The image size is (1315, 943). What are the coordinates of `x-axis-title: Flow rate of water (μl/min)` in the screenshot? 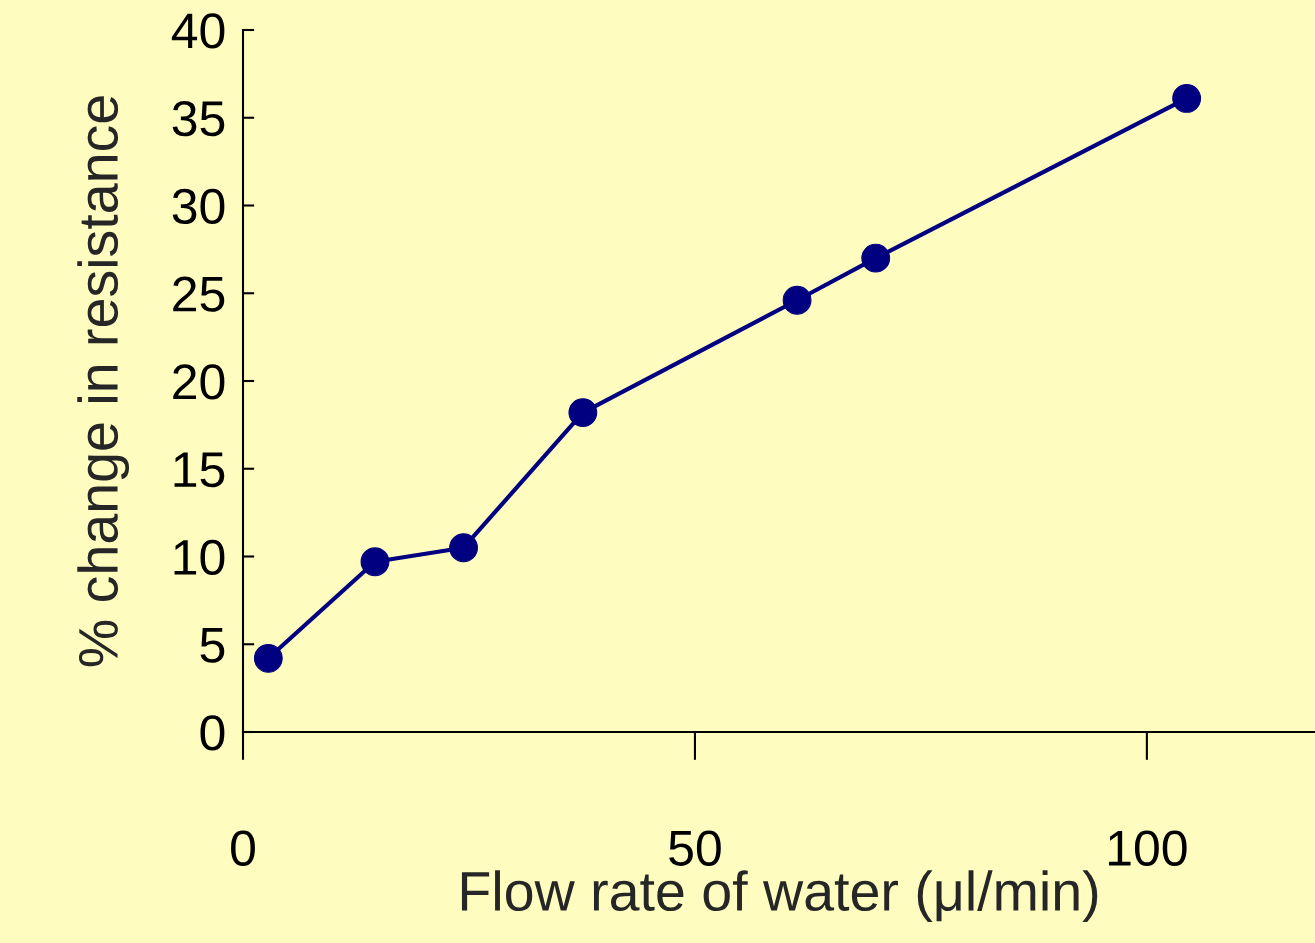 It's located at (779, 896).